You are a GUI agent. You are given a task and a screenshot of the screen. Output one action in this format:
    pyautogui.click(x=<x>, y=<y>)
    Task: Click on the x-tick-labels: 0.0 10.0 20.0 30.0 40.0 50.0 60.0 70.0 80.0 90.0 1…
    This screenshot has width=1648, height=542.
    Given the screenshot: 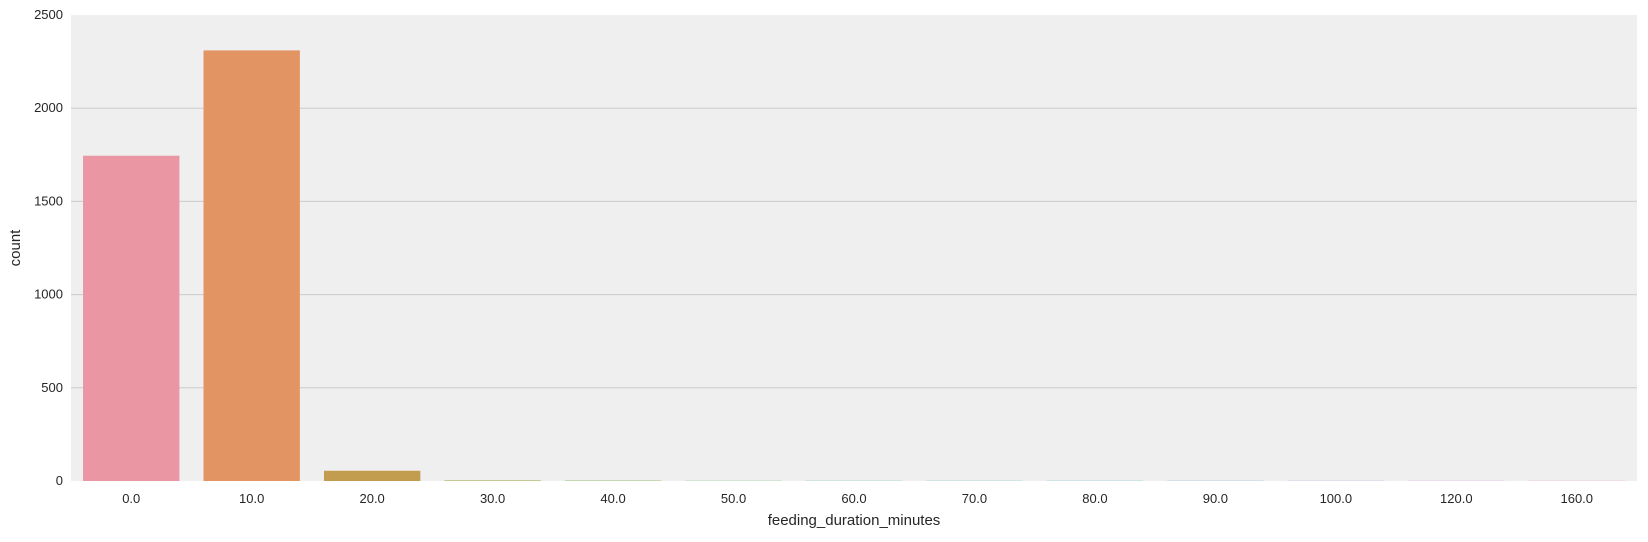 What is the action you would take?
    pyautogui.click(x=857, y=498)
    